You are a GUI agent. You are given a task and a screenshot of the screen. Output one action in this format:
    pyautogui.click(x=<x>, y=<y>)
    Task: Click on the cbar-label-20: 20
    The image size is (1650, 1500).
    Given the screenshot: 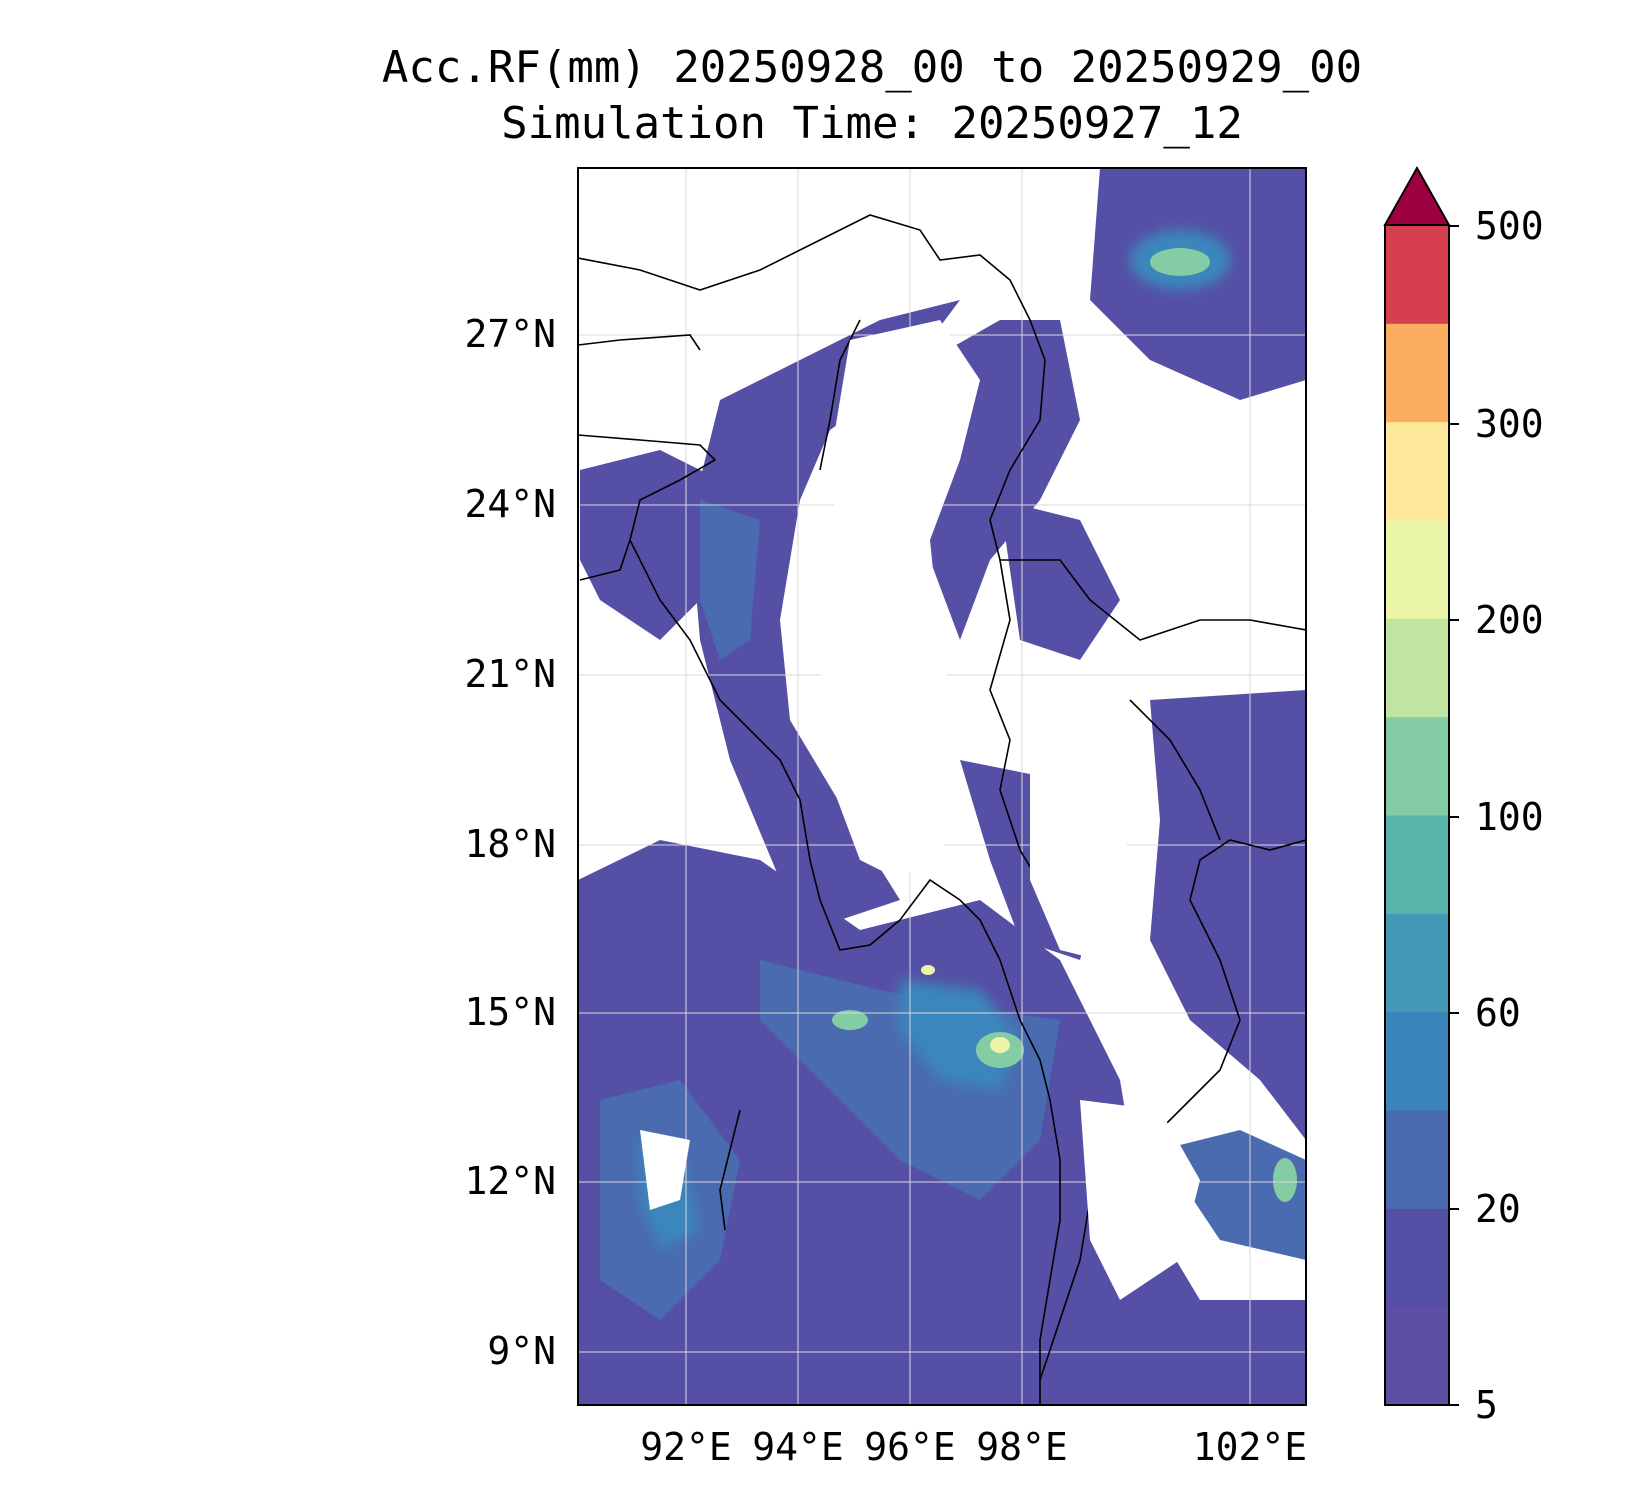 What is the action you would take?
    pyautogui.click(x=1498, y=1209)
    